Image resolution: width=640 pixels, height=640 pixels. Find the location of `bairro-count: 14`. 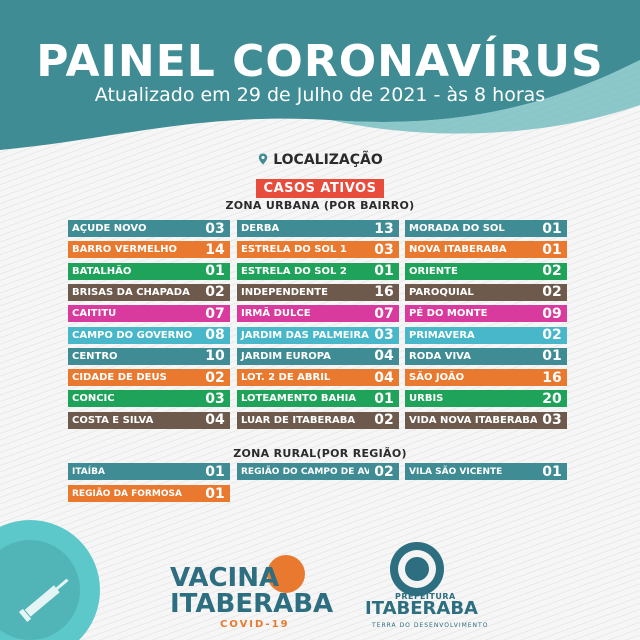

bairro-count: 14 is located at coordinates (215, 249).